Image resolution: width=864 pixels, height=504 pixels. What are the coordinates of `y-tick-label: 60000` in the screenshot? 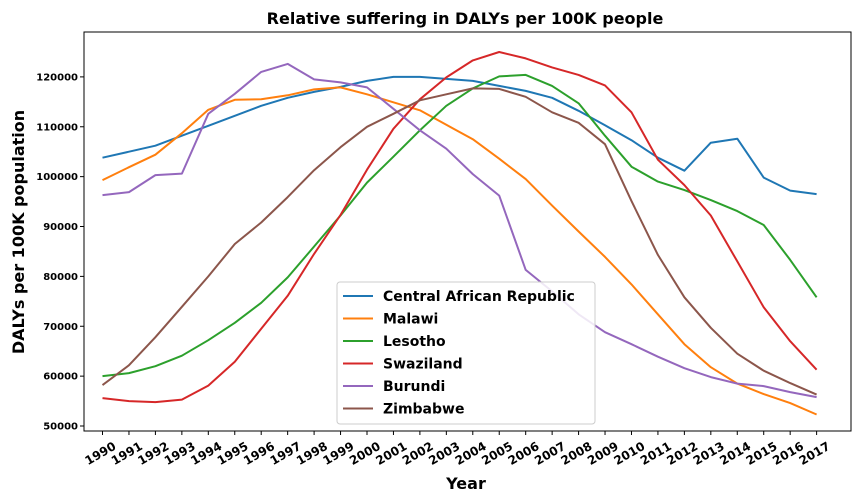 It's located at (60, 377).